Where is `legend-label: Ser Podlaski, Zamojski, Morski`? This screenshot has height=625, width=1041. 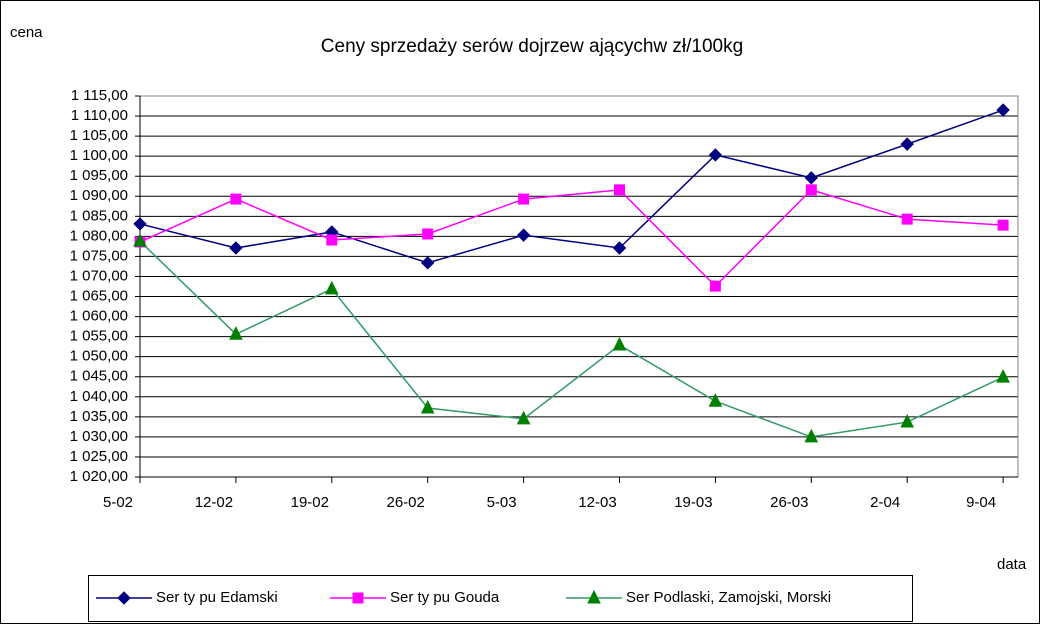 legend-label: Ser Podlaski, Zamojski, Morski is located at coordinates (728, 597).